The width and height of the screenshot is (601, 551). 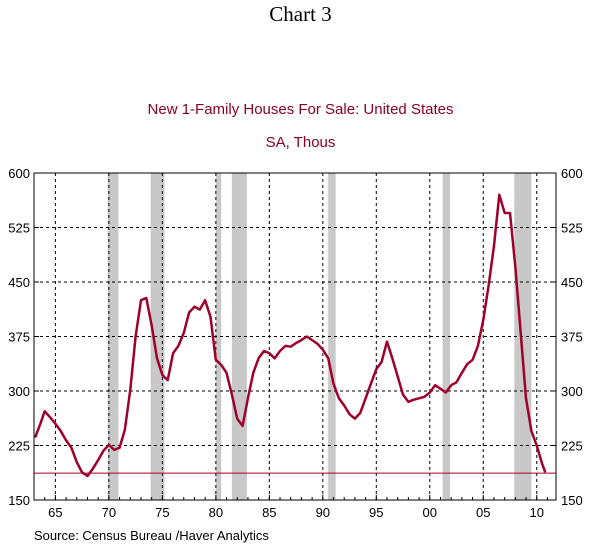 What do you see at coordinates (19, 391) in the screenshot?
I see `y-tick-label-left: 300` at bounding box center [19, 391].